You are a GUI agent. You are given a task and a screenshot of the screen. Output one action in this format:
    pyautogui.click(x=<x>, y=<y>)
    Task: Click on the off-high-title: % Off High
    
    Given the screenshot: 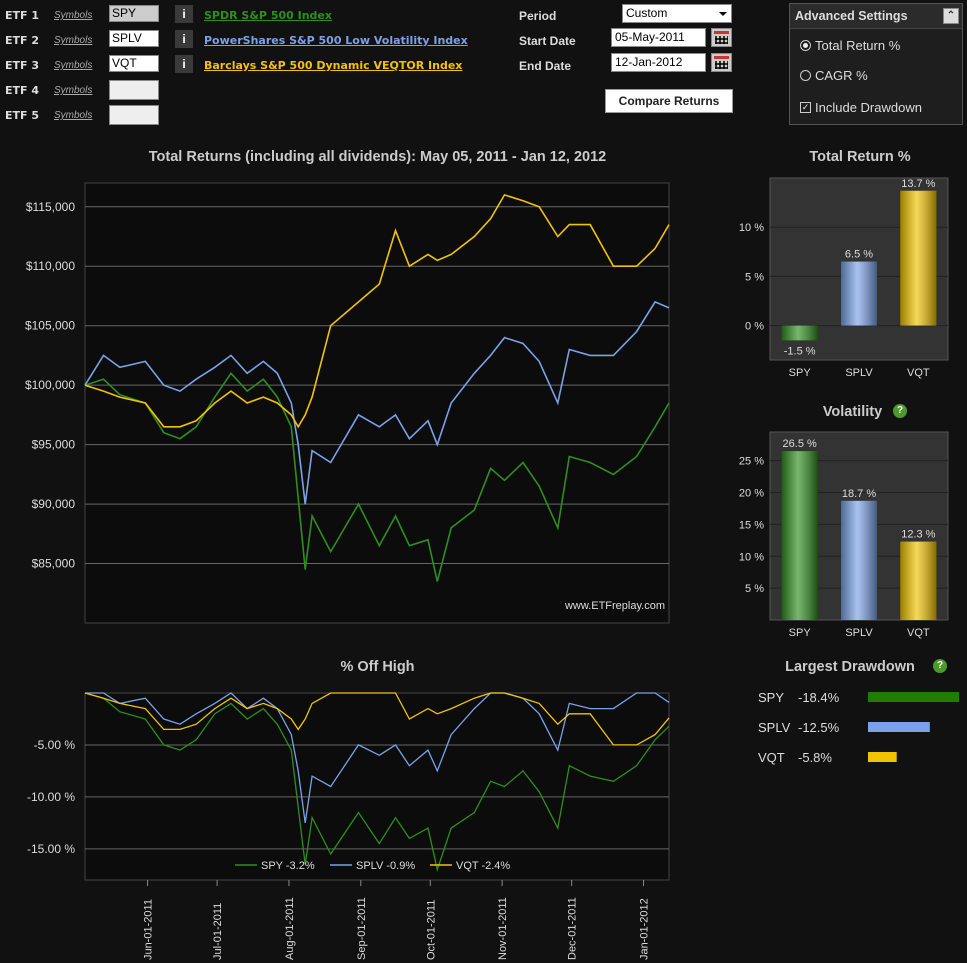 What is the action you would take?
    pyautogui.click(x=377, y=667)
    